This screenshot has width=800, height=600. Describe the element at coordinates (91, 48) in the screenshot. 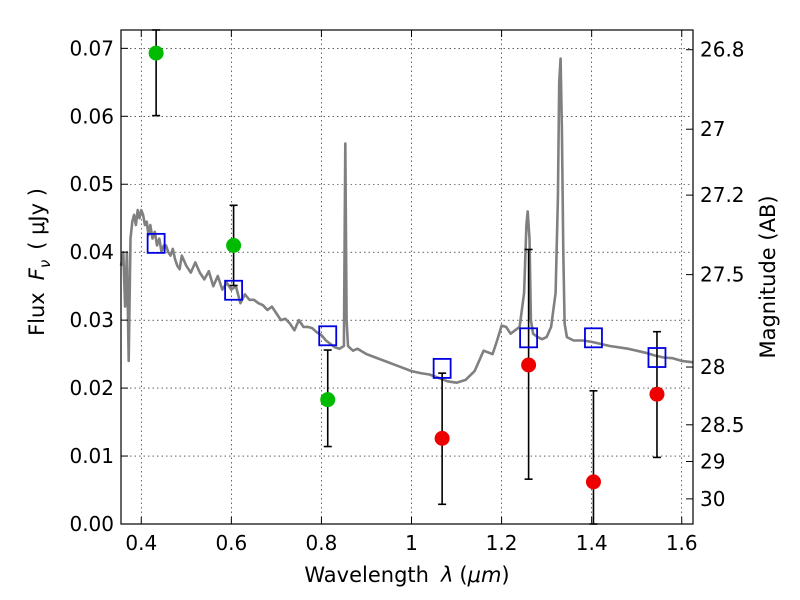

I see `y-tick-label: 0.07` at that location.